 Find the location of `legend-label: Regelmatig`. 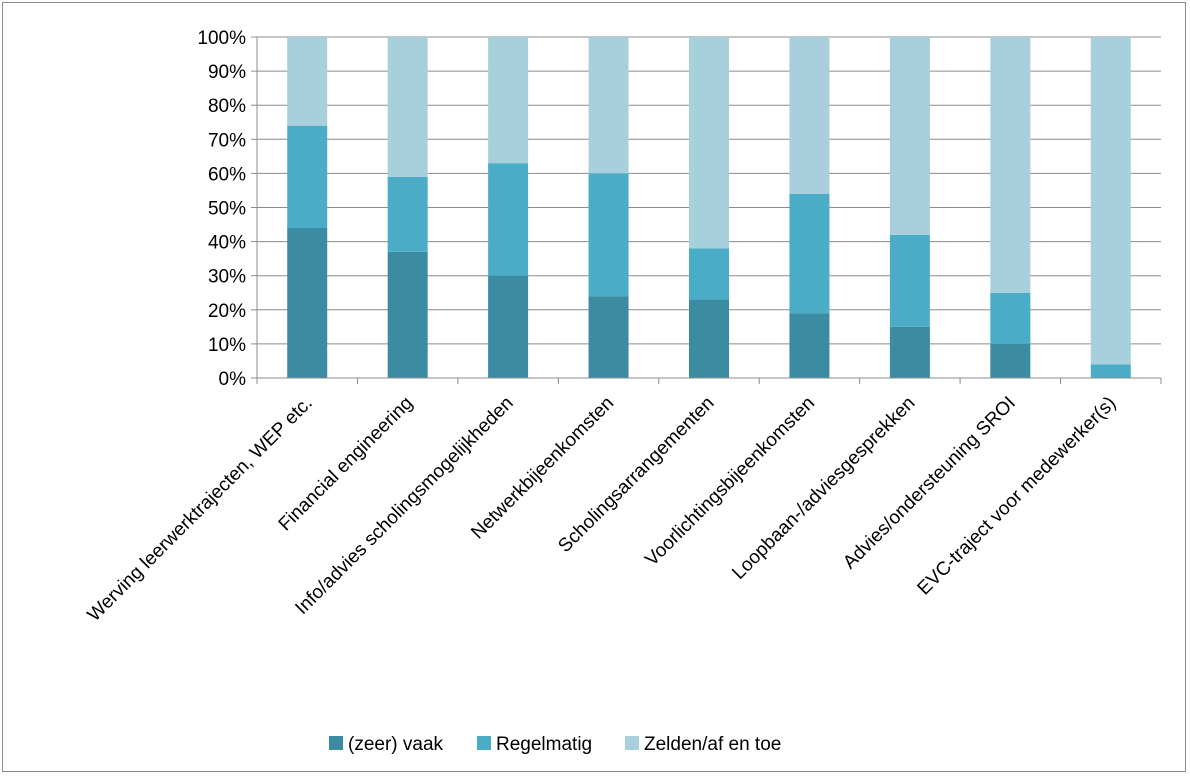

legend-label: Regelmatig is located at coordinates (544, 744).